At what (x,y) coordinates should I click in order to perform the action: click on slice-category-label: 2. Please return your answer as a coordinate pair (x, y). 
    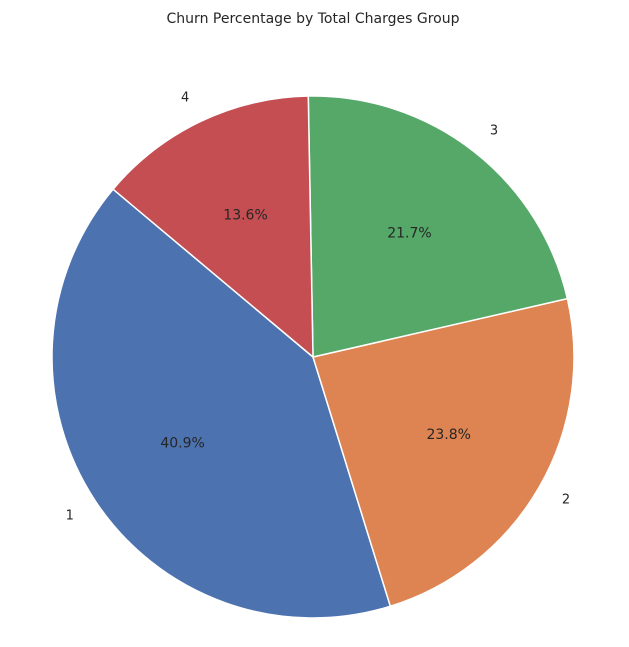
    Looking at the image, I should click on (566, 500).